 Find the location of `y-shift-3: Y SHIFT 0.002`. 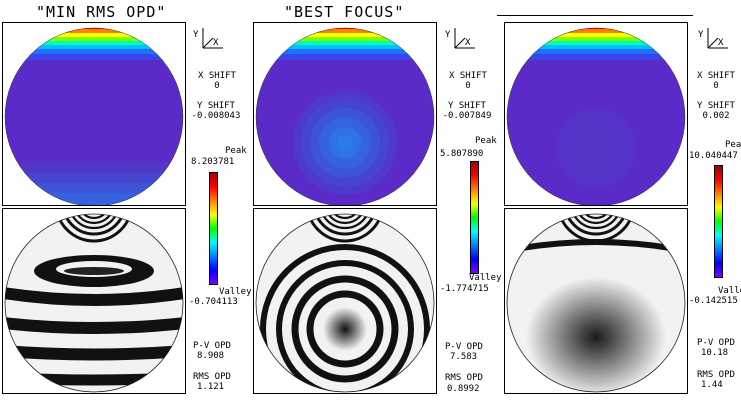

y-shift-3: Y SHIFT 0.002 is located at coordinates (716, 111).